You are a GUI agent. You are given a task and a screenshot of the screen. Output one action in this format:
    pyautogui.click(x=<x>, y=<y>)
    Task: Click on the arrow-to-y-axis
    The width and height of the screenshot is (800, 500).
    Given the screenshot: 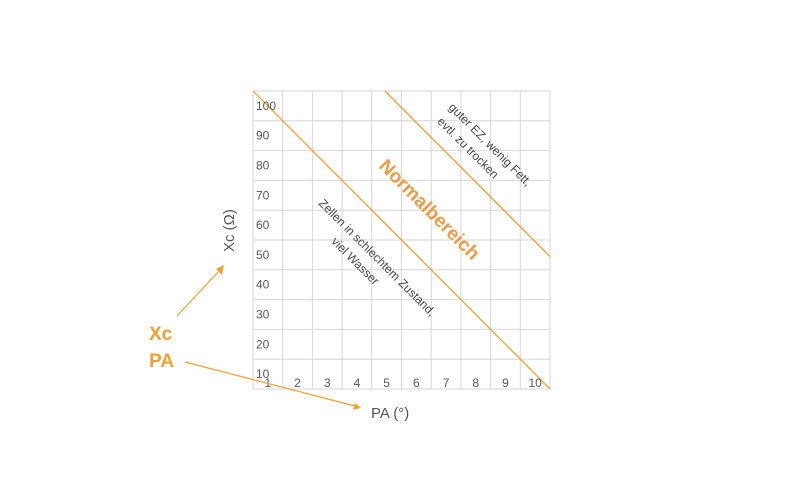 What is the action you would take?
    pyautogui.click(x=198, y=293)
    